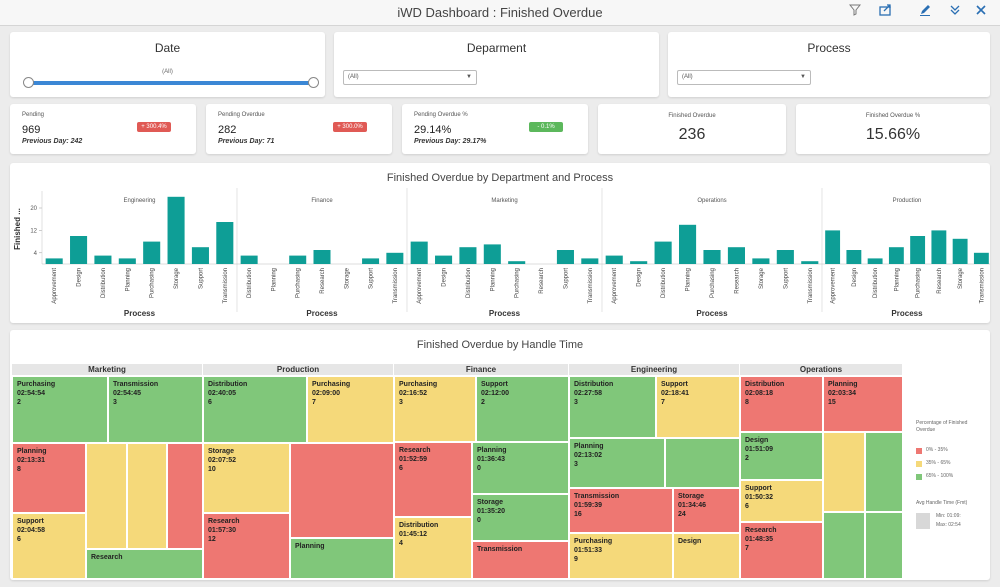 This screenshot has width=1000, height=587. Describe the element at coordinates (522, 409) in the screenshot. I see `treemap-cell: Support 02:12:00 2` at that location.